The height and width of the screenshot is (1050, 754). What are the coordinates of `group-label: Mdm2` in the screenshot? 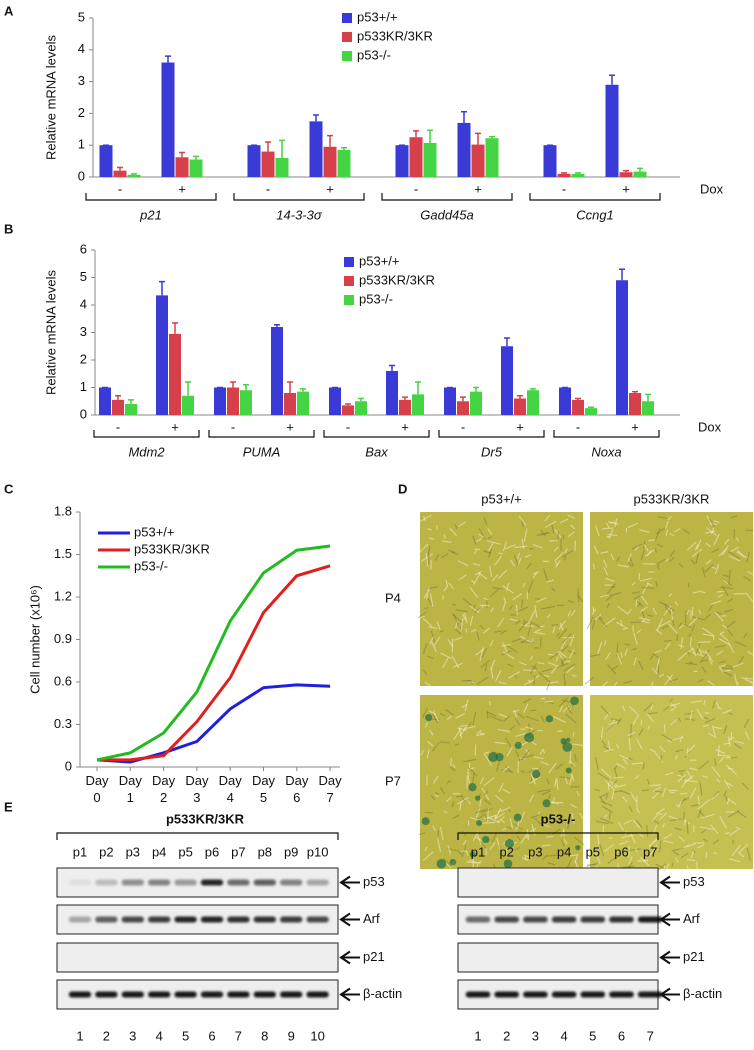 It's located at (146, 451).